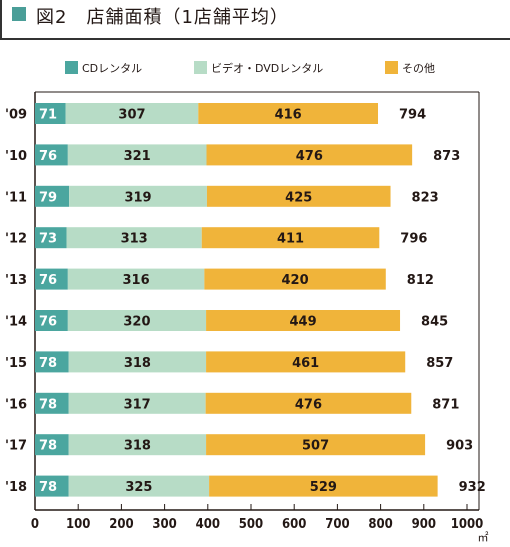 This screenshot has width=510, height=547. What do you see at coordinates (16, 322) in the screenshot?
I see `y-category-label: '14` at bounding box center [16, 322].